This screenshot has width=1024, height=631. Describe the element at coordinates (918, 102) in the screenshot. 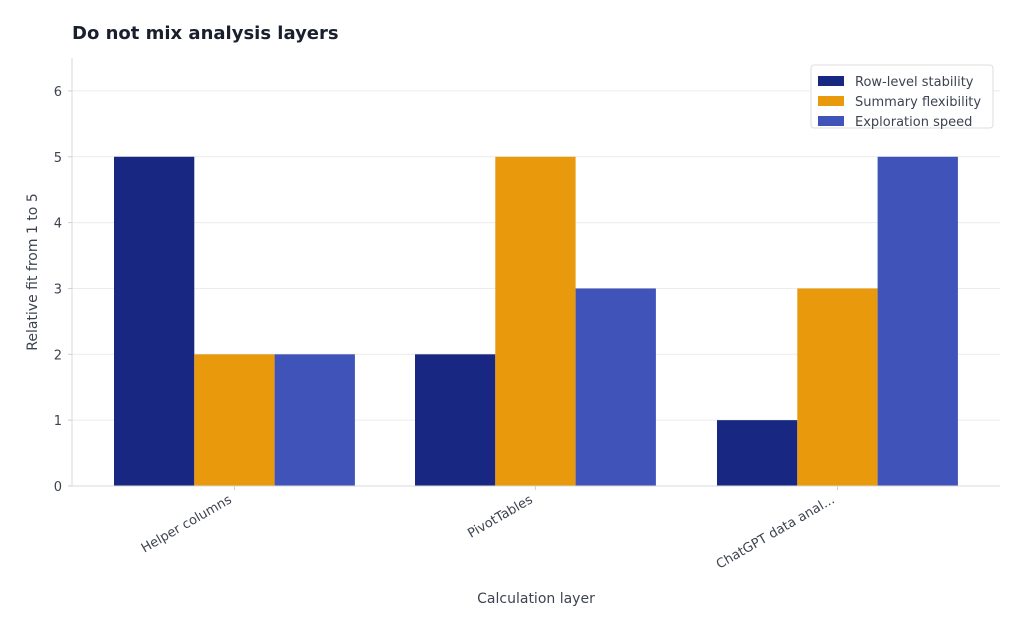

I see `legend-label: Summary flexibility` at that location.